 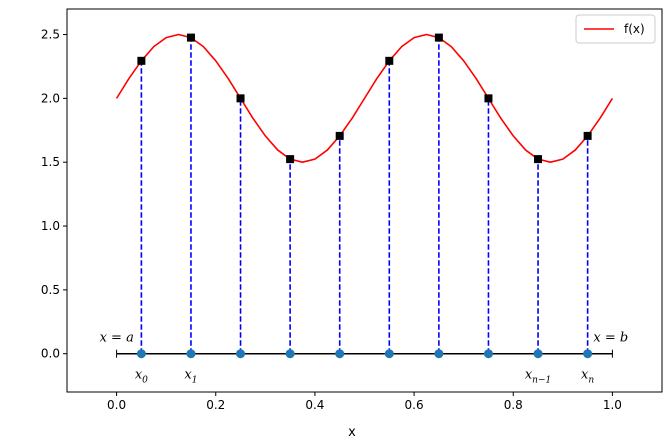 I want to click on legend: f(x), so click(x=615, y=29).